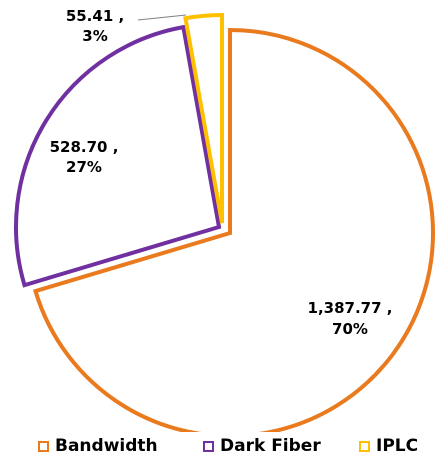 Image resolution: width=439 pixels, height=469 pixels. What do you see at coordinates (208, 446) in the screenshot?
I see `legend-swatch-dark-fiber` at bounding box center [208, 446].